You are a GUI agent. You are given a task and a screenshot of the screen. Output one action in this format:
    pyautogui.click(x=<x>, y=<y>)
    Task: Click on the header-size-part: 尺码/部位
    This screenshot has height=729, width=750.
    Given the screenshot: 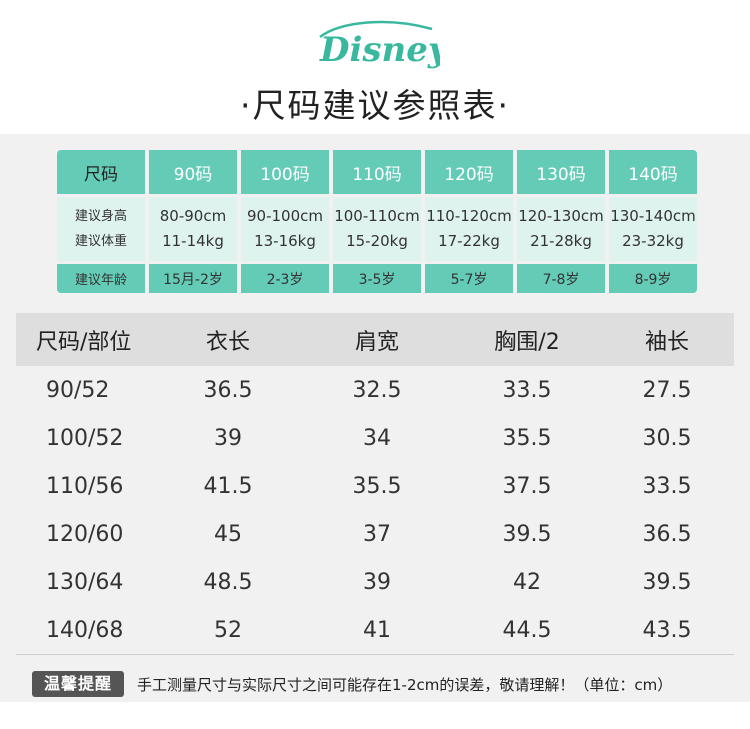 What is the action you would take?
    pyautogui.click(x=86, y=339)
    